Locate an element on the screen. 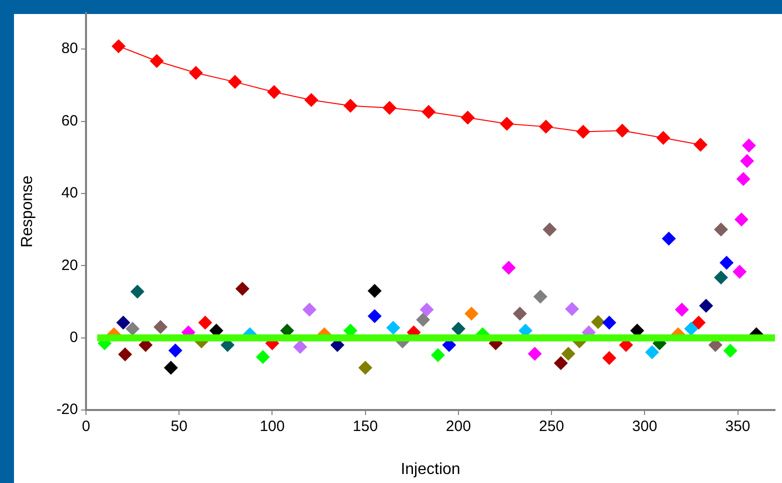 The height and width of the screenshot is (483, 782). x-tick-label: 250 is located at coordinates (551, 427).